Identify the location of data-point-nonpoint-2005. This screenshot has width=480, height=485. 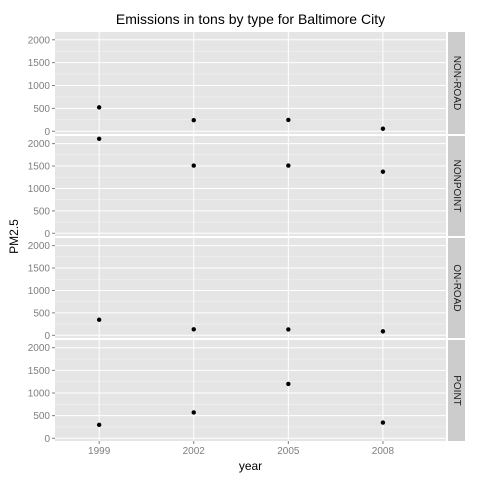
(288, 165).